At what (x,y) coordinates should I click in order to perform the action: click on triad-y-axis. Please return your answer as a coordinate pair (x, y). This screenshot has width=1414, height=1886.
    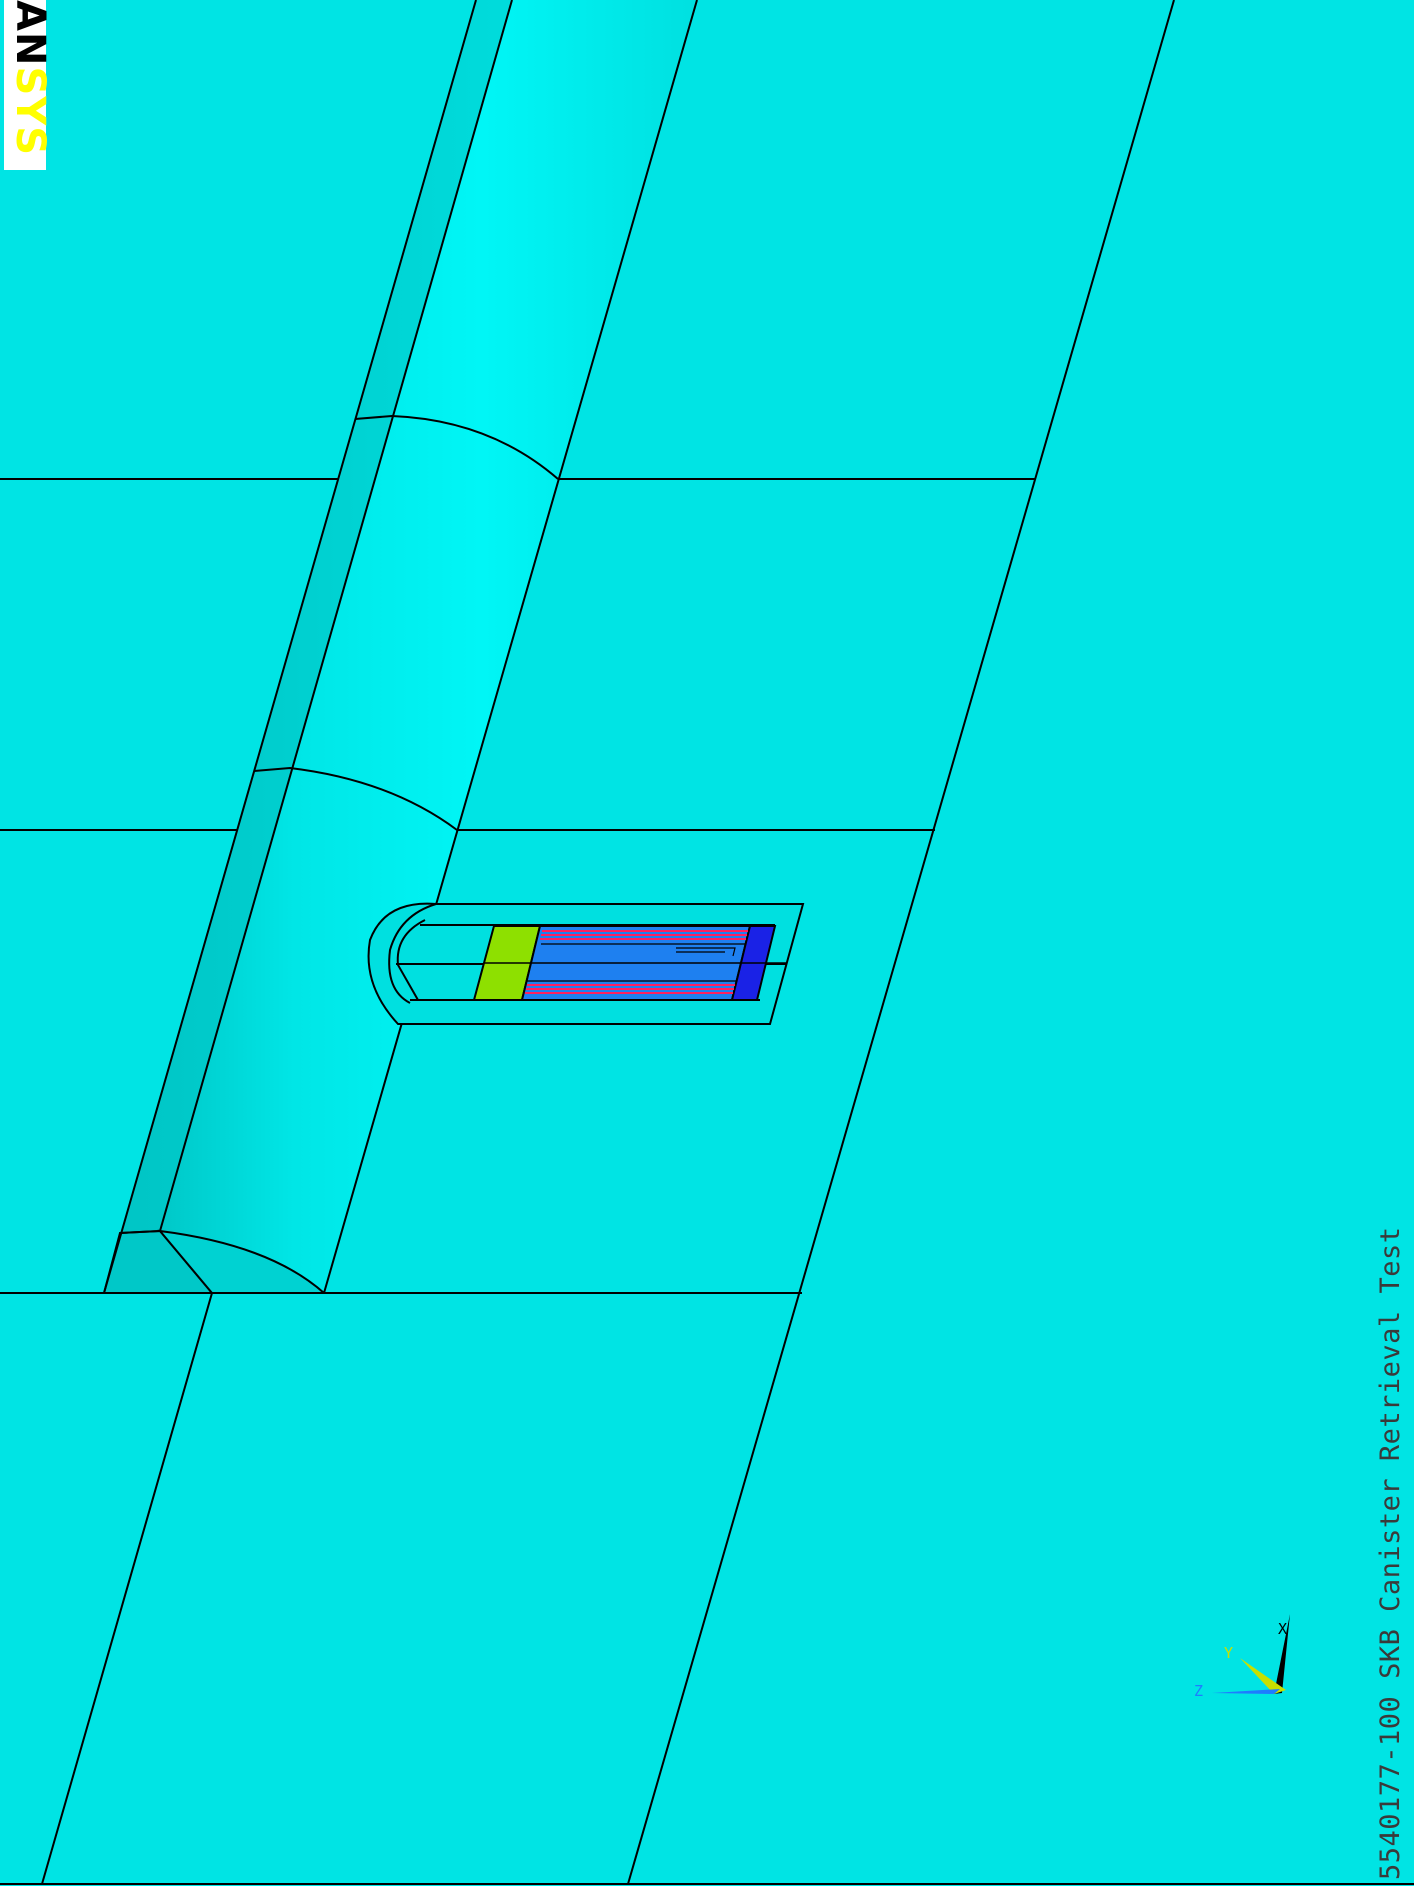
    Looking at the image, I should click on (1263, 1676).